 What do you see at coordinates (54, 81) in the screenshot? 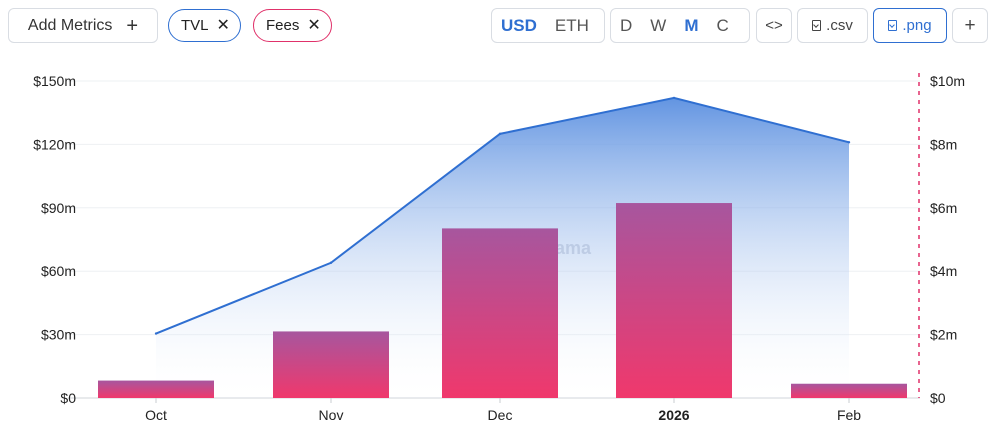
I see `left-tick-label: $150m` at bounding box center [54, 81].